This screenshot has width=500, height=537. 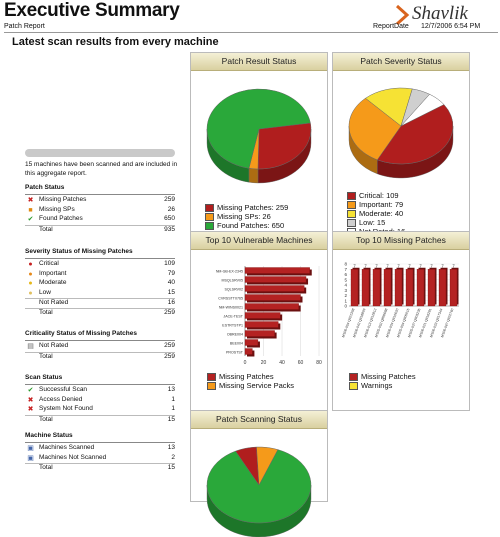 I want to click on y-tick-label: 5, so click(x=345, y=279).